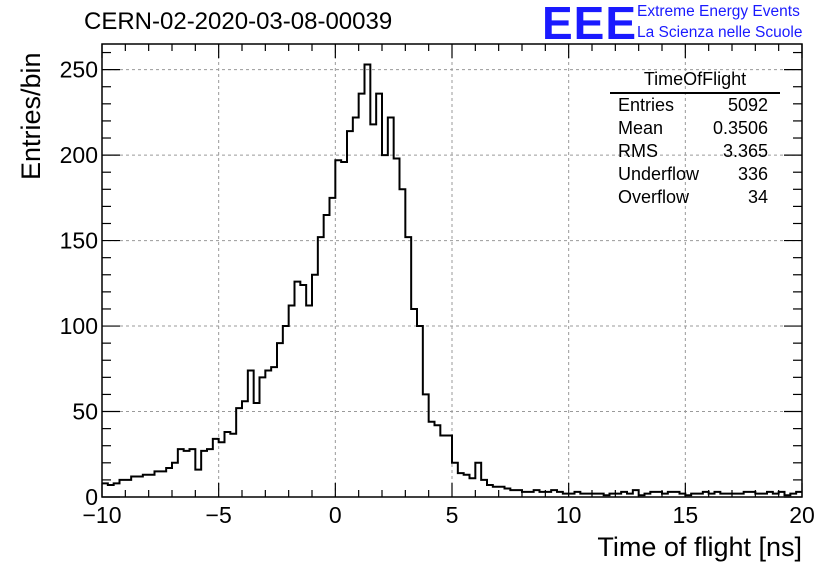  I want to click on stats-value: 0.3506, so click(740, 128).